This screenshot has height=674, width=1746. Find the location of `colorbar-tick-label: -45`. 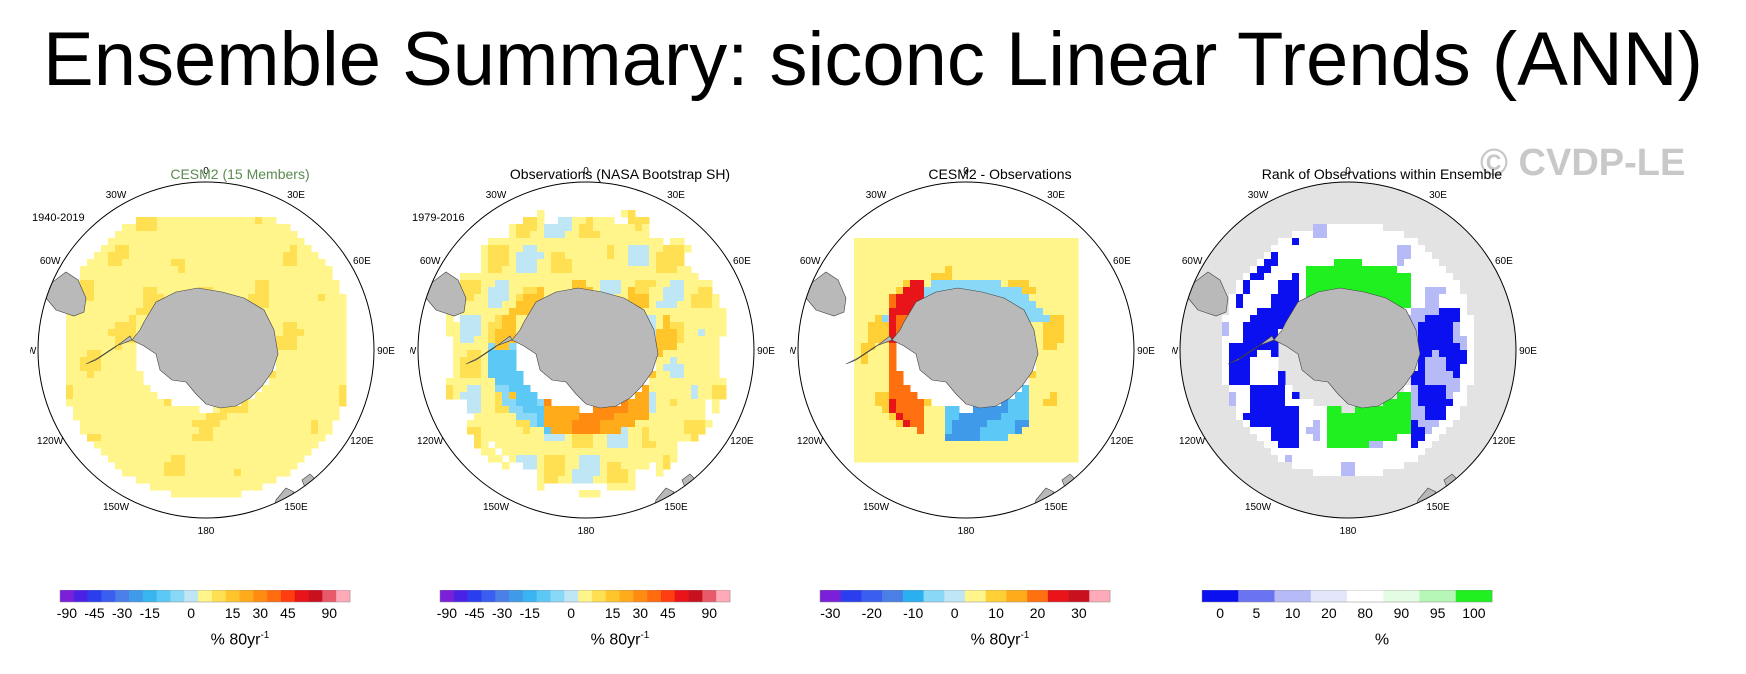

colorbar-tick-label: -45 is located at coordinates (94, 613).